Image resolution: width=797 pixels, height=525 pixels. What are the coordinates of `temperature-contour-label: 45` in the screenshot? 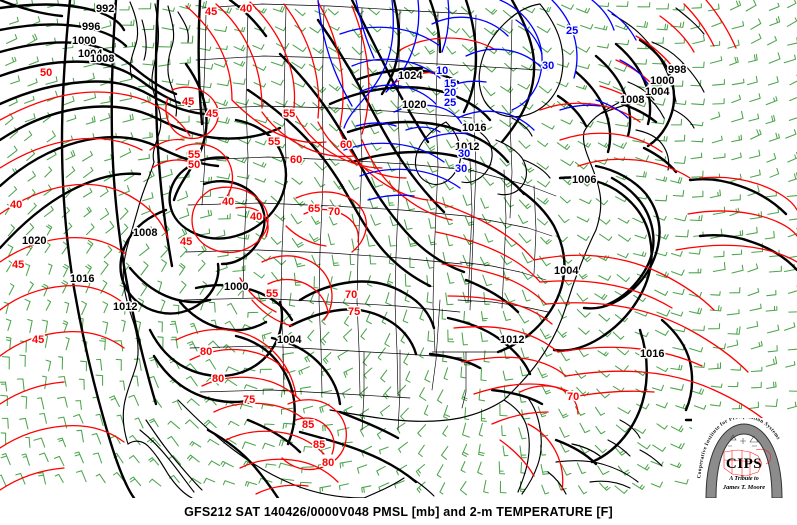 It's located at (211, 12).